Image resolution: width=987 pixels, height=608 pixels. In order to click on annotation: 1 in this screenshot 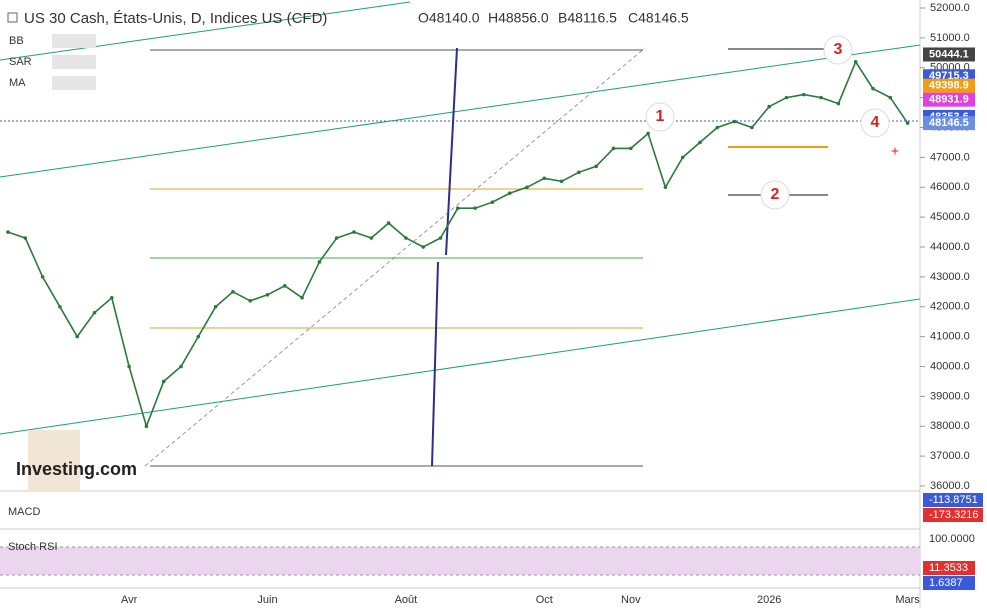, I will do `click(660, 116)`.